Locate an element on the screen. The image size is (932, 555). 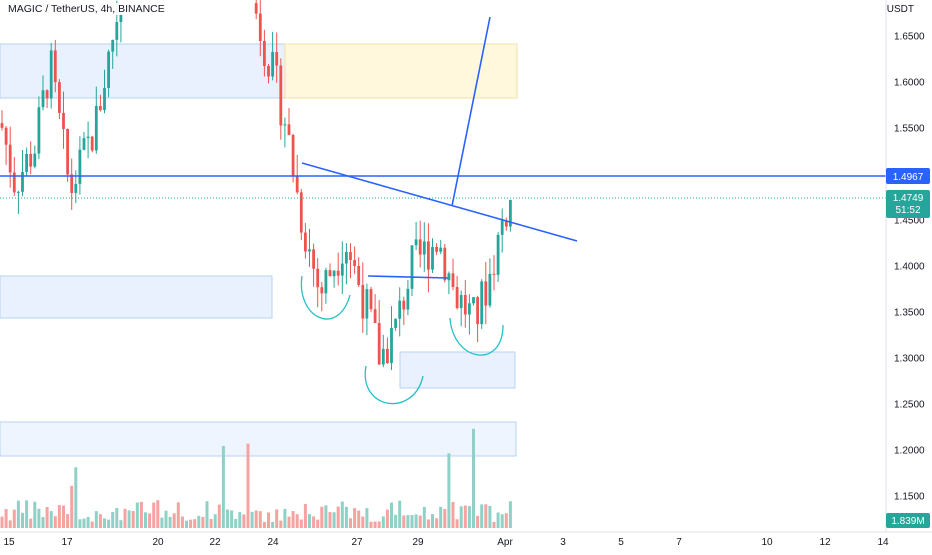
left-shoulder-curve is located at coordinates (325, 297).